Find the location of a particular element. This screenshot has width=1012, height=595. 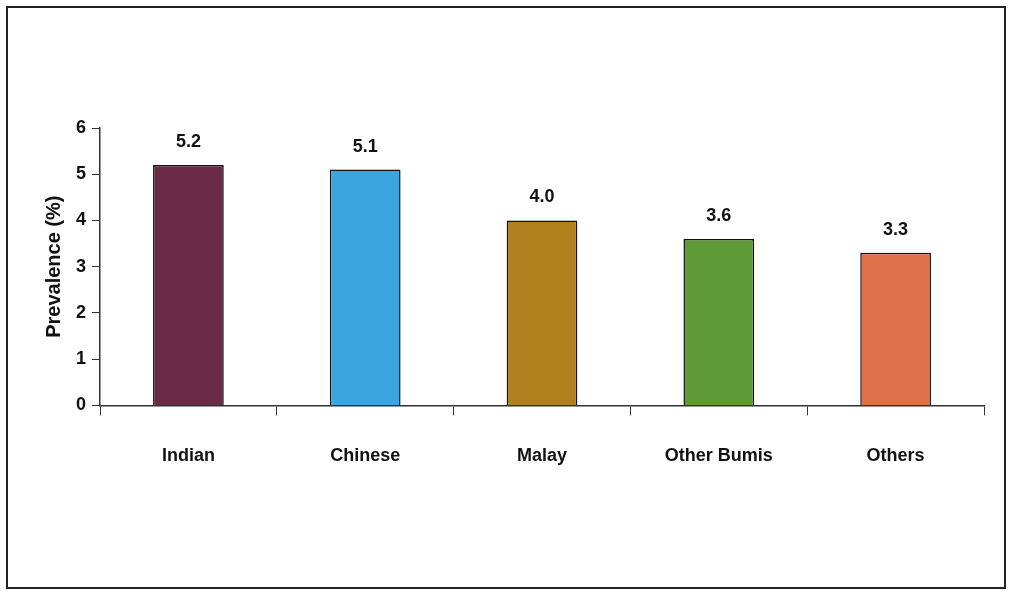

data-label: 3.6 is located at coordinates (719, 214).